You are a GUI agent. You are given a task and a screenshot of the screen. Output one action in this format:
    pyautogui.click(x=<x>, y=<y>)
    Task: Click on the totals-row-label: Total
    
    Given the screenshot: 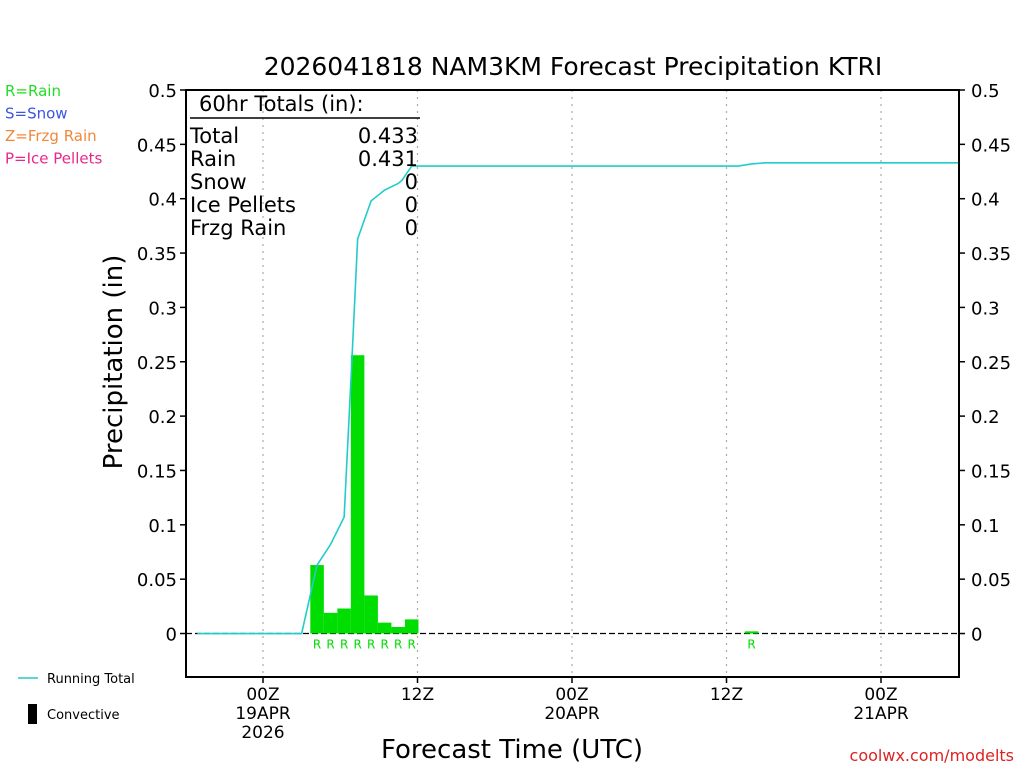 What is the action you would take?
    pyautogui.click(x=214, y=136)
    